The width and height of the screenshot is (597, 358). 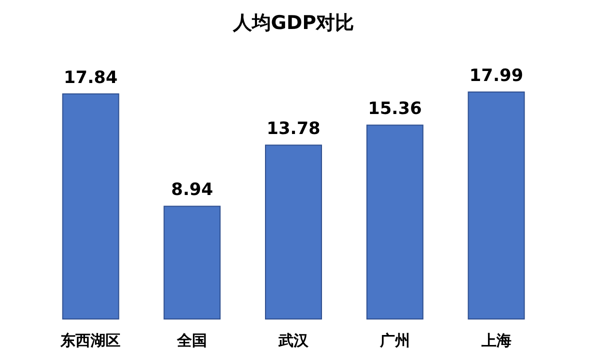 I want to click on x-tick-label: 全国, so click(x=192, y=341).